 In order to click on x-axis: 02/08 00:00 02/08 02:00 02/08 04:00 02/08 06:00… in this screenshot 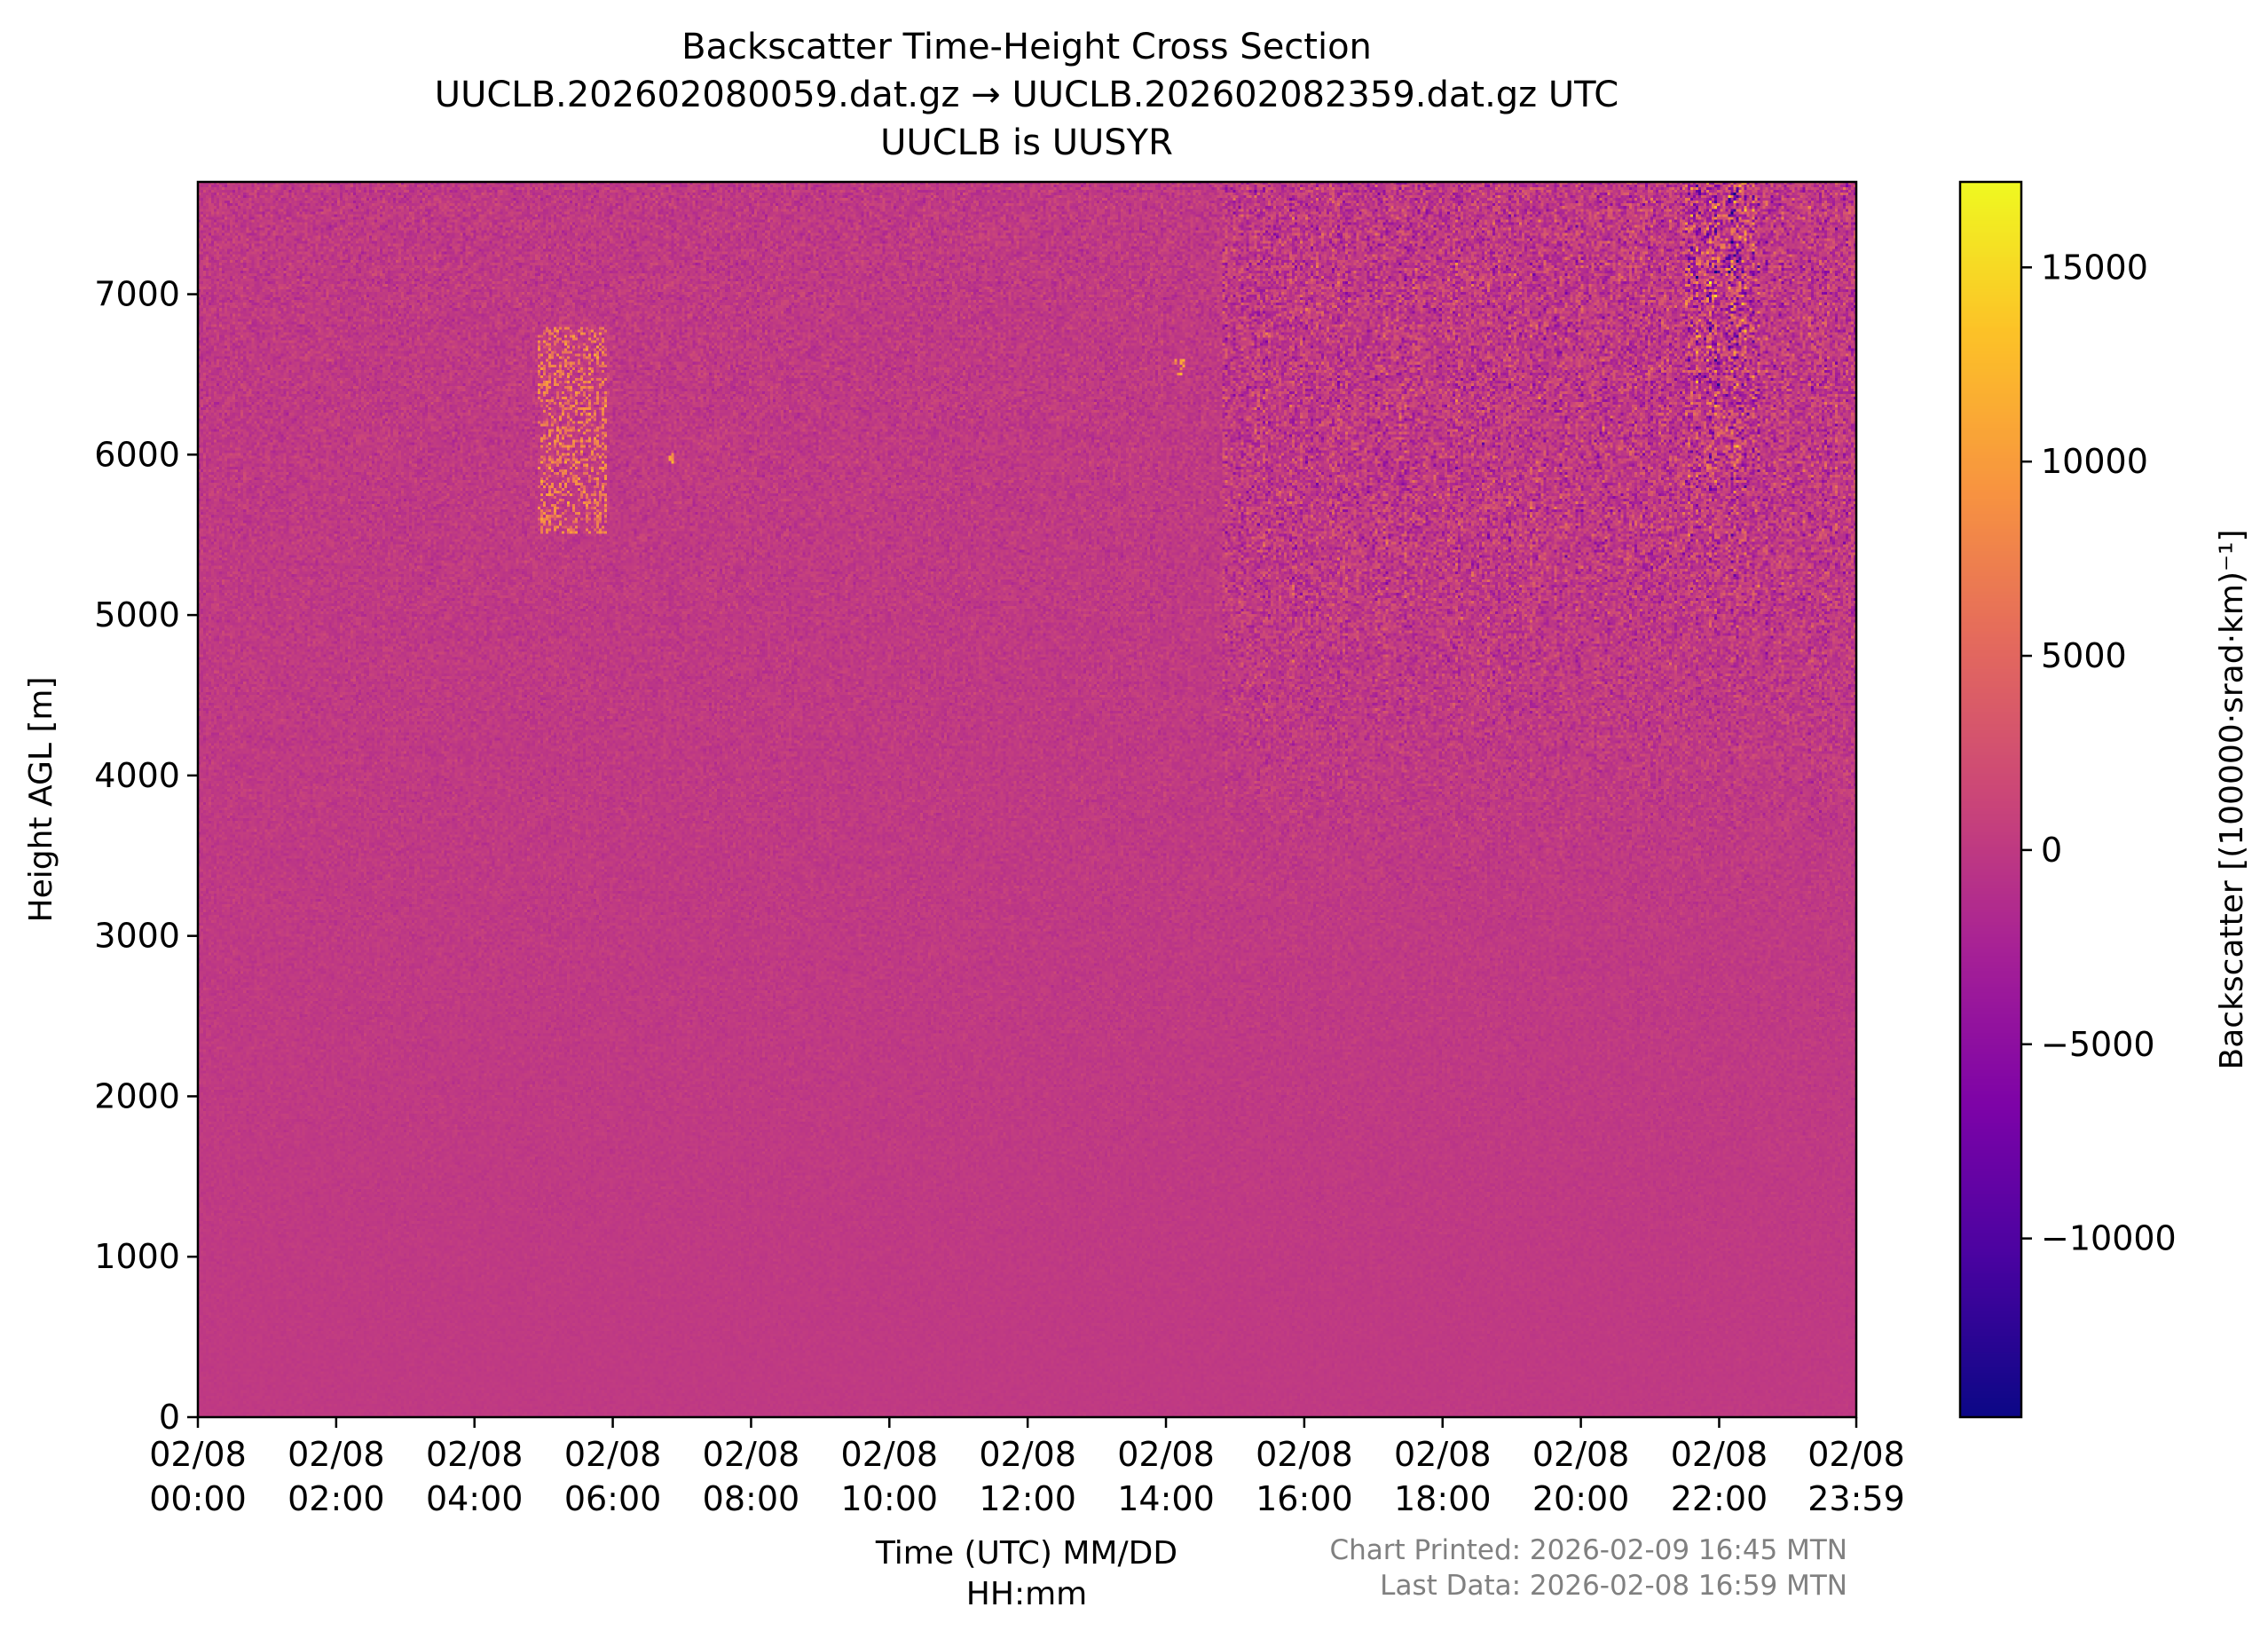, I will do `click(1027, 1467)`.